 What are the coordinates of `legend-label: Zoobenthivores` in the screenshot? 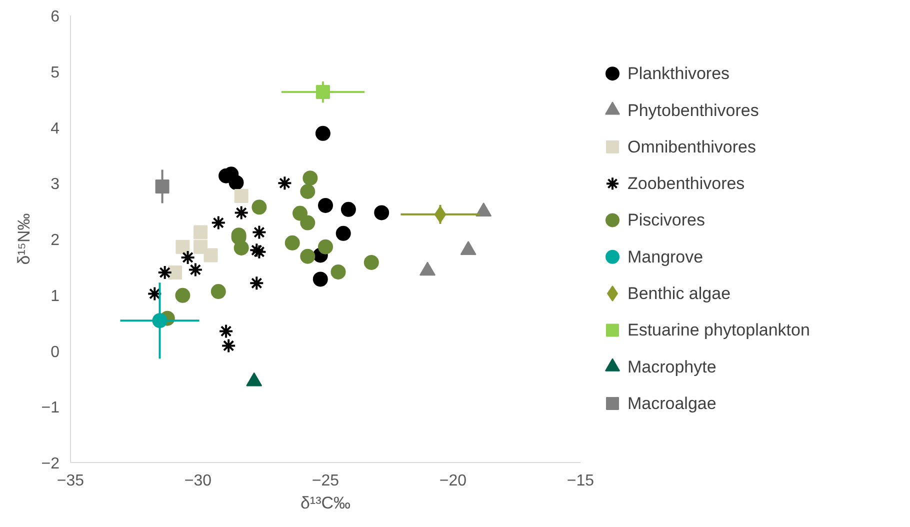 It's located at (686, 184).